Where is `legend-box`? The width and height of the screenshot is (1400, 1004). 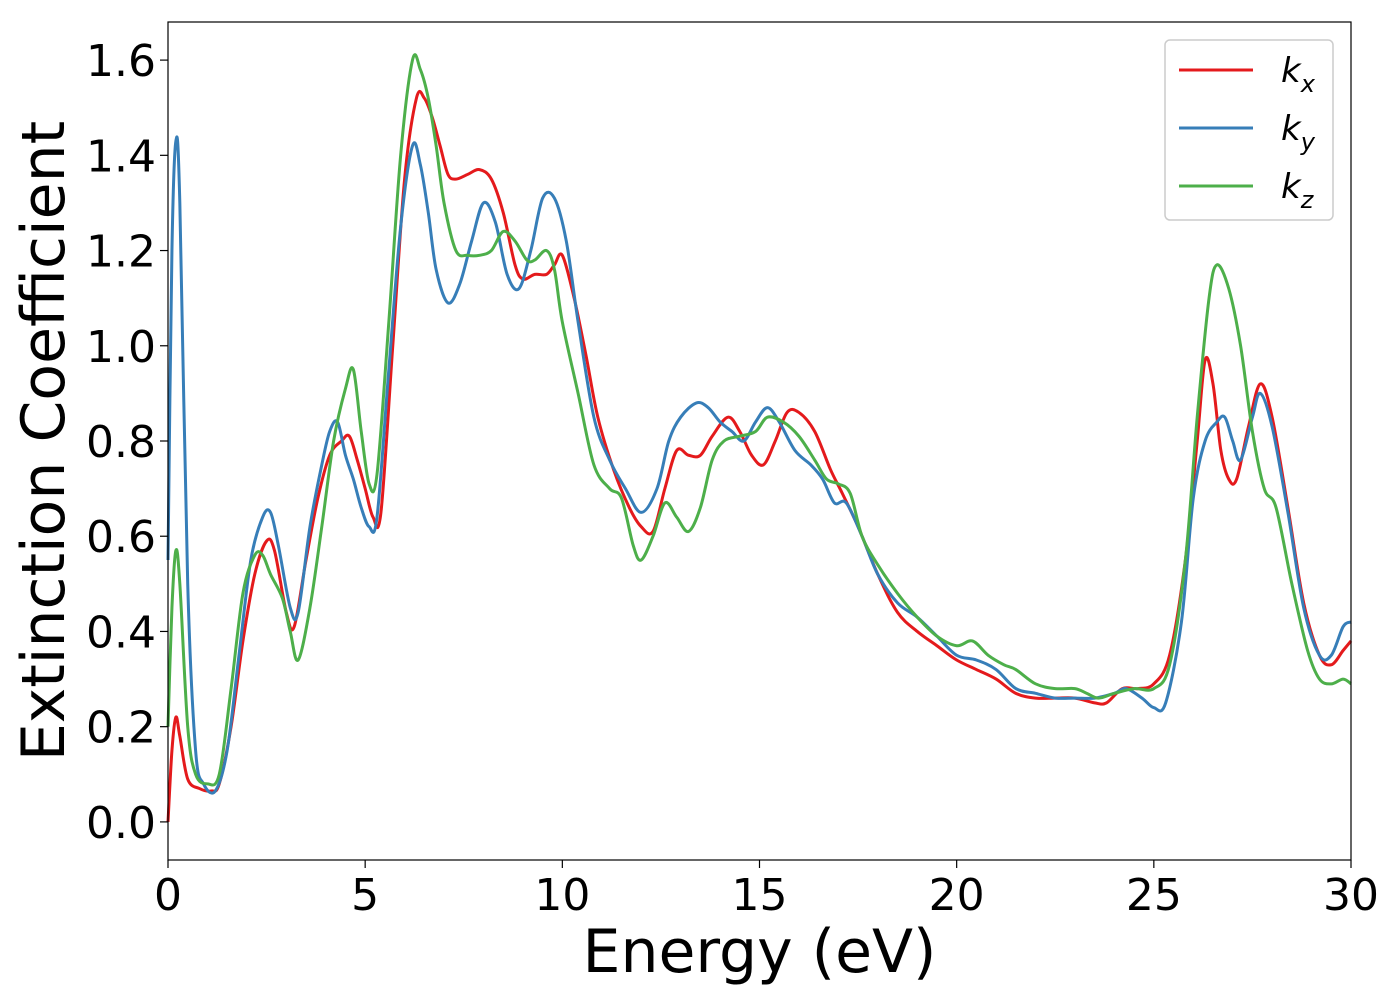 legend-box is located at coordinates (1249, 130).